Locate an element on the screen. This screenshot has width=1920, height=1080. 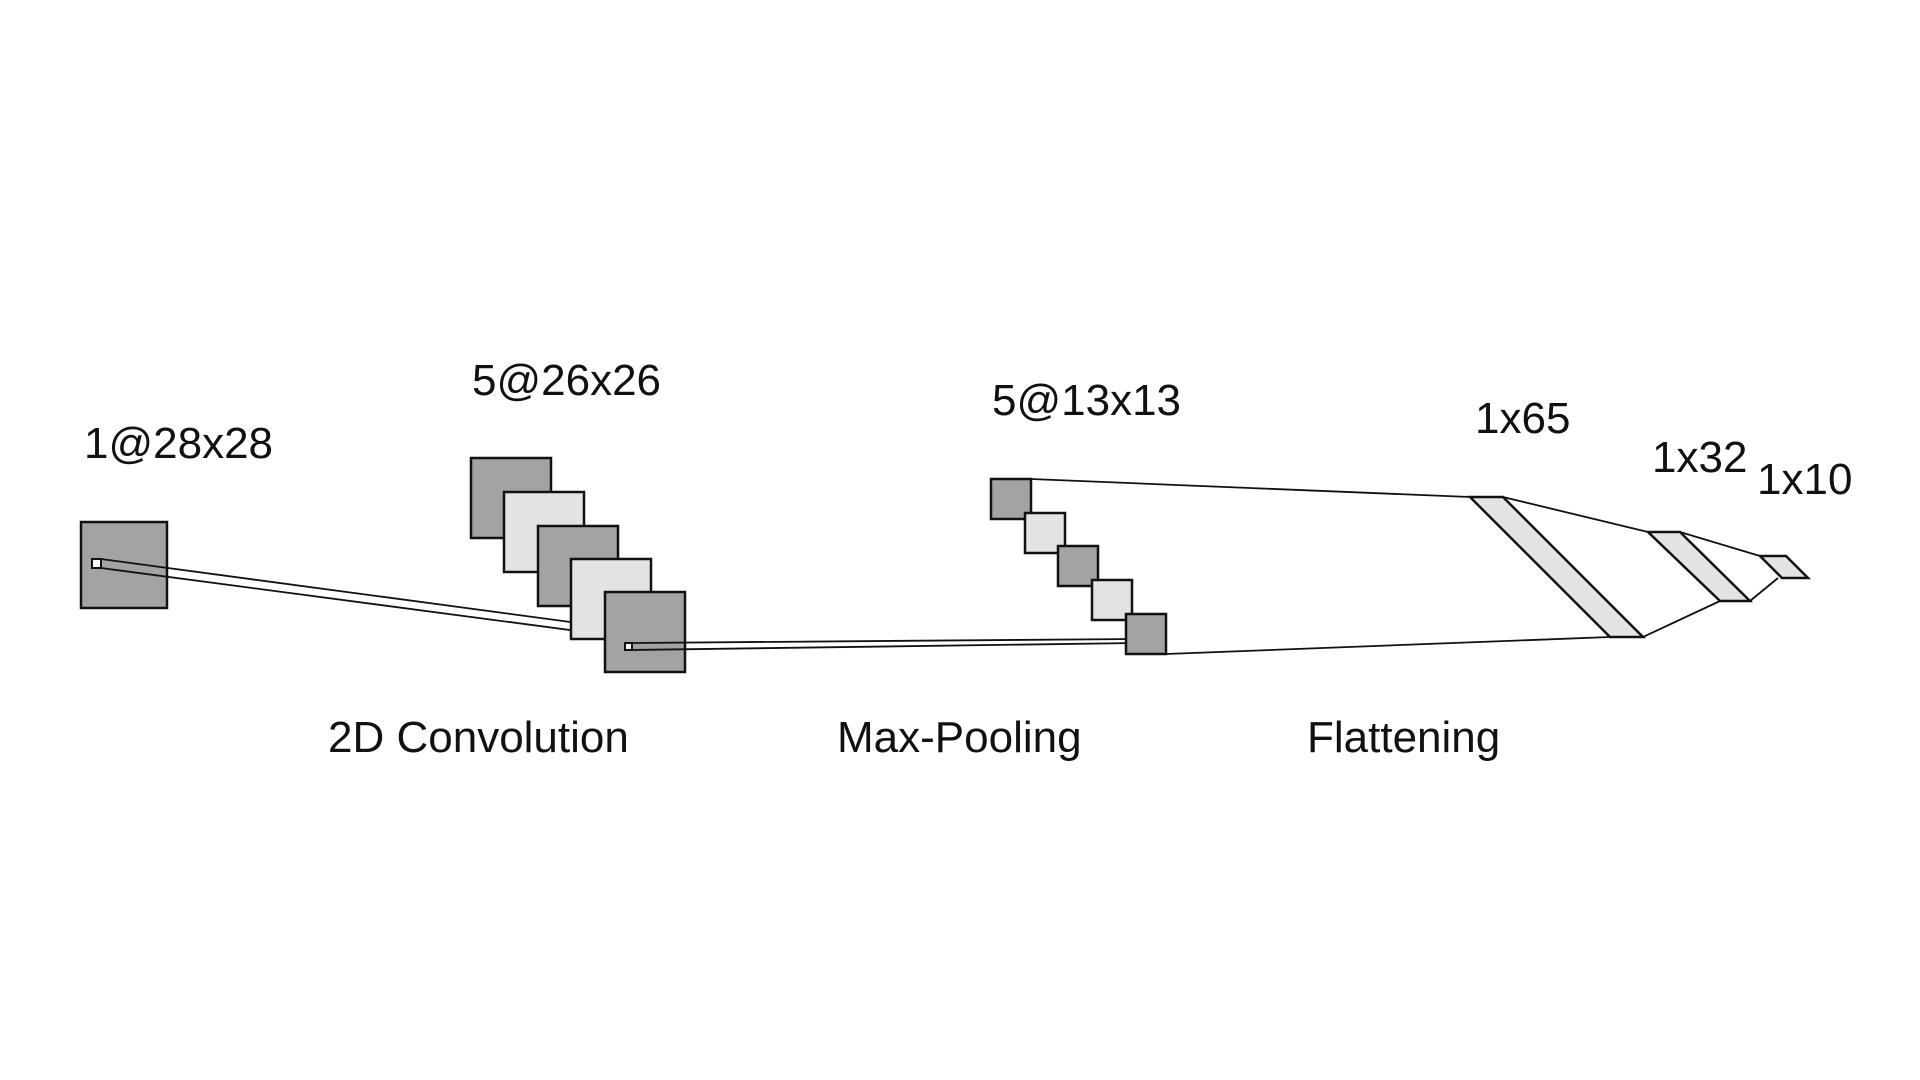
dense-vector is located at coordinates (1699, 566).